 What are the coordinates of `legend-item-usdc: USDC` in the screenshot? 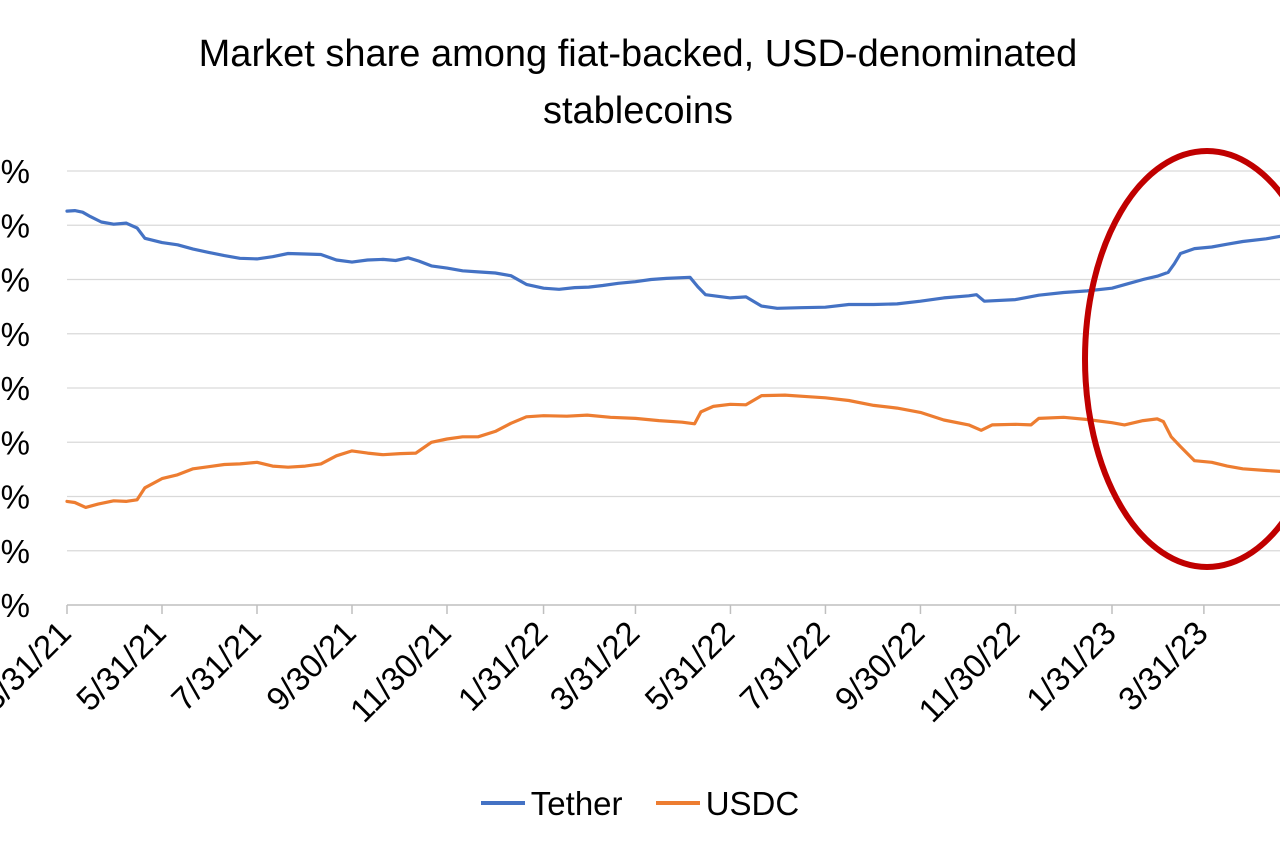 It's located at (727, 804).